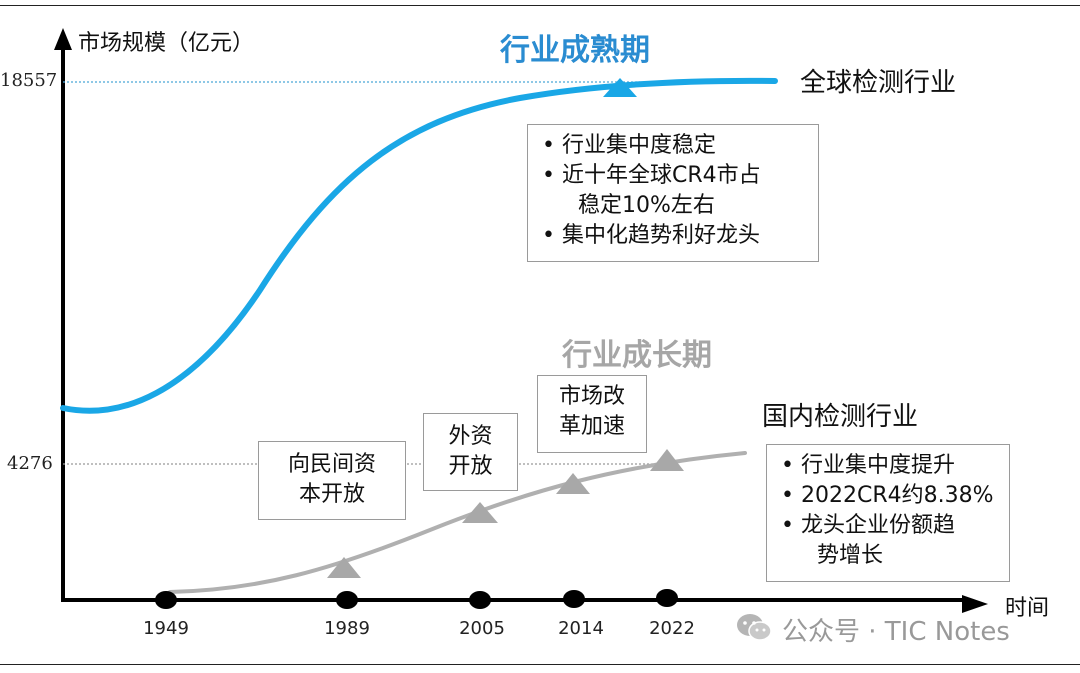 The height and width of the screenshot is (673, 1080). What do you see at coordinates (673, 176) in the screenshot?
I see `global-note-2: 近十年全球CR4市占` at bounding box center [673, 176].